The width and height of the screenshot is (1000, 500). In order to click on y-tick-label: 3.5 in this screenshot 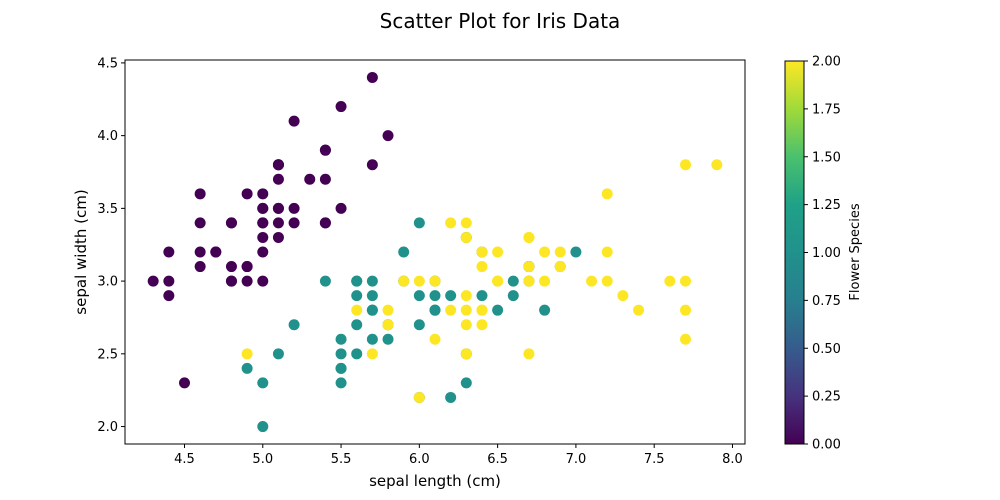, I will do `click(107, 209)`.